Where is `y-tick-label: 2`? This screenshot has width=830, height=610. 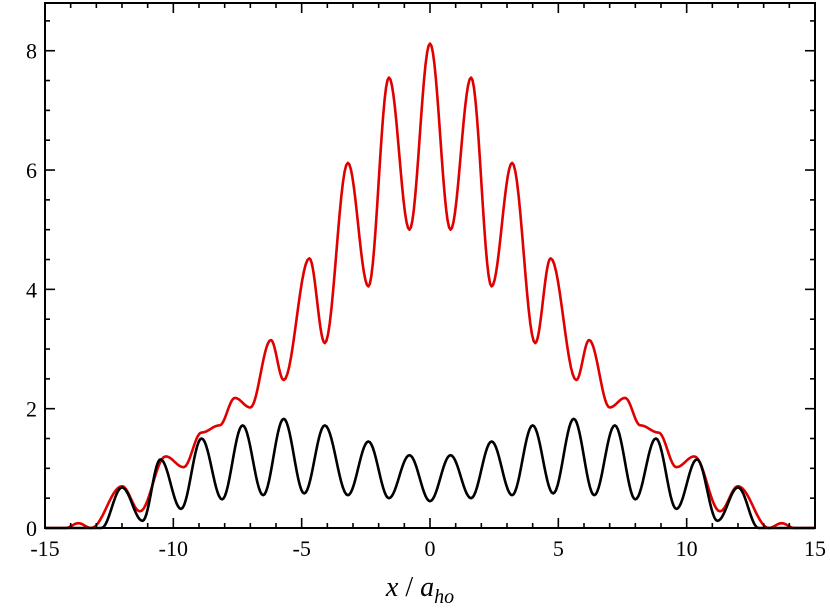
y-tick-label: 2 is located at coordinates (31, 409).